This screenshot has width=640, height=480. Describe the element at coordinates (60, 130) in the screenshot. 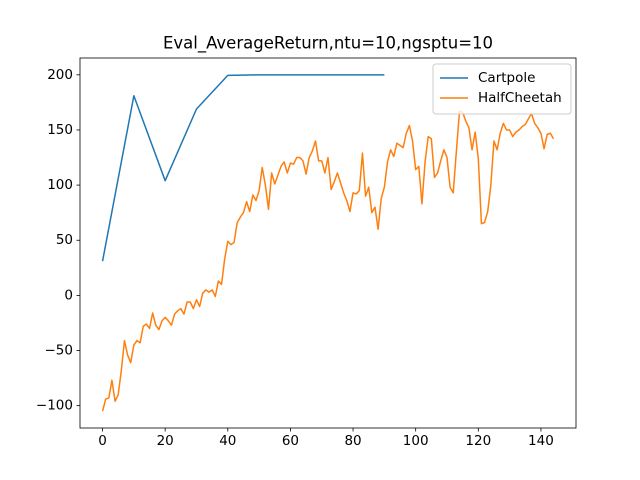

I see `y-tick-label: 150` at that location.